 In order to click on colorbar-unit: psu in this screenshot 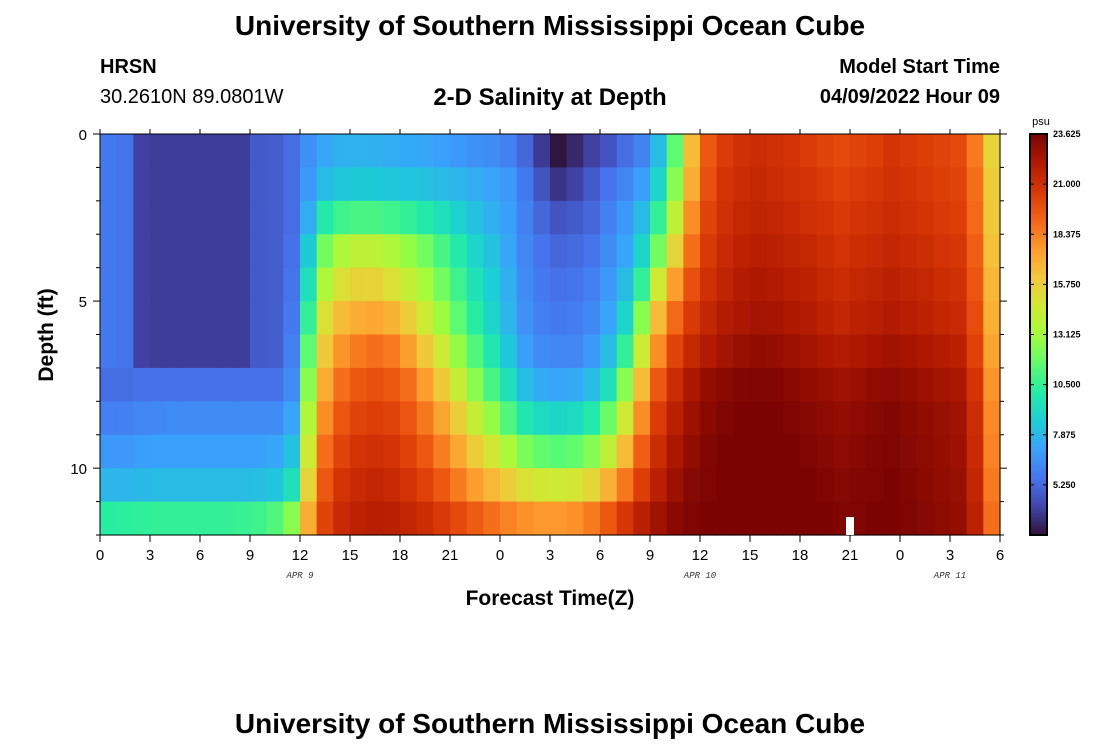, I will do `click(1041, 122)`.